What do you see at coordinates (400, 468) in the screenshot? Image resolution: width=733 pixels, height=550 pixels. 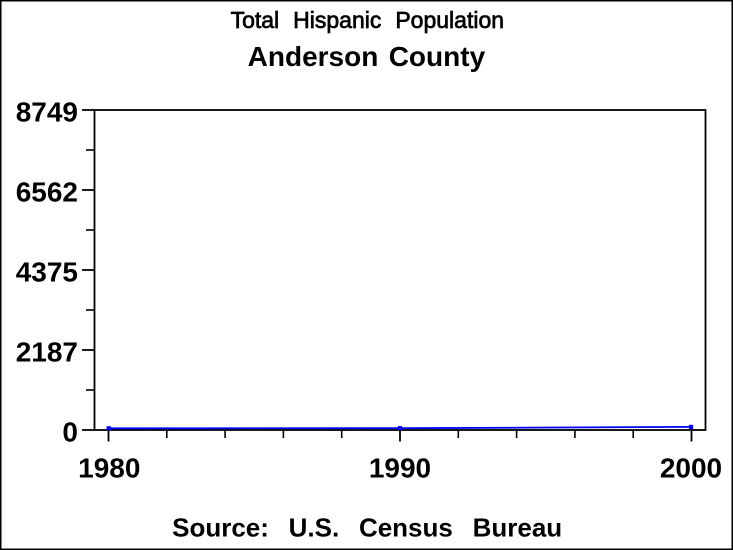 I see `svg-text: 1990` at bounding box center [400, 468].